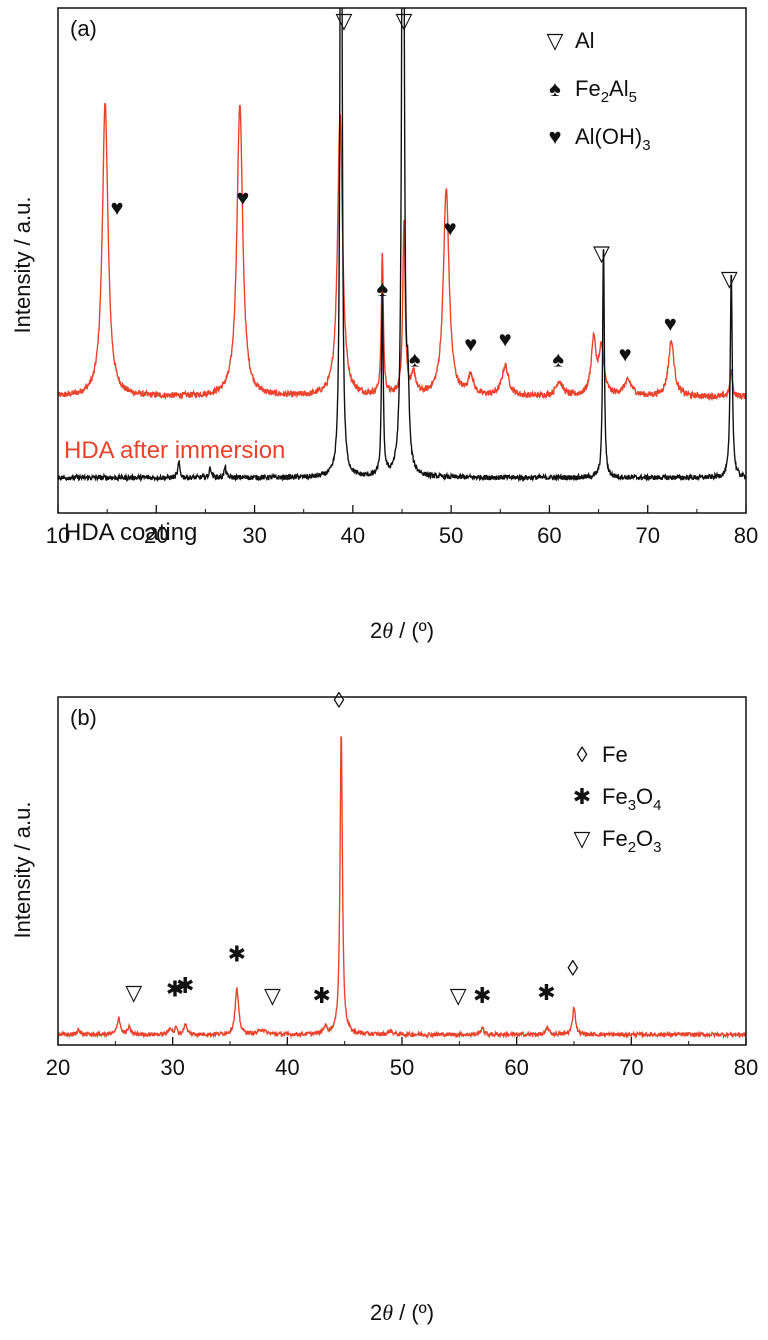 The height and width of the screenshot is (1340, 768). What do you see at coordinates (58, 535) in the screenshot?
I see `x-tick-label: 10` at bounding box center [58, 535].